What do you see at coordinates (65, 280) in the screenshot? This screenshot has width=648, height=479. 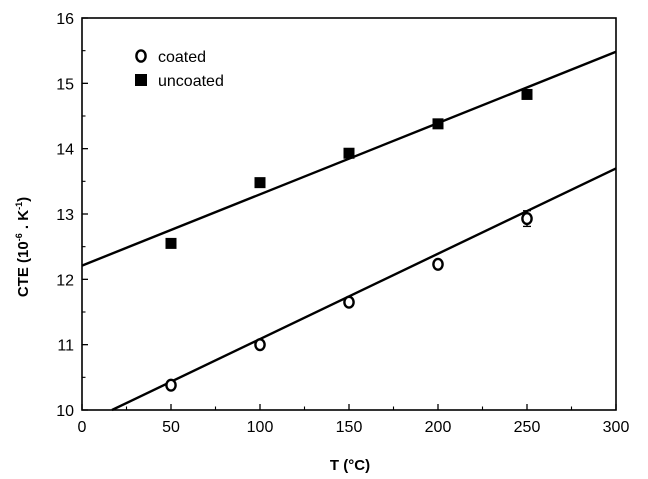 I see `y-tick-label: 12` at bounding box center [65, 280].